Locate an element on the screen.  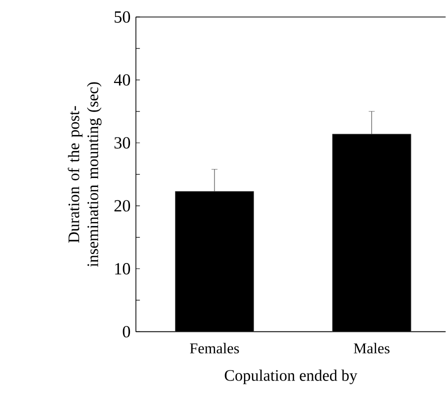
y-tick-label: 0 is located at coordinates (126, 332).